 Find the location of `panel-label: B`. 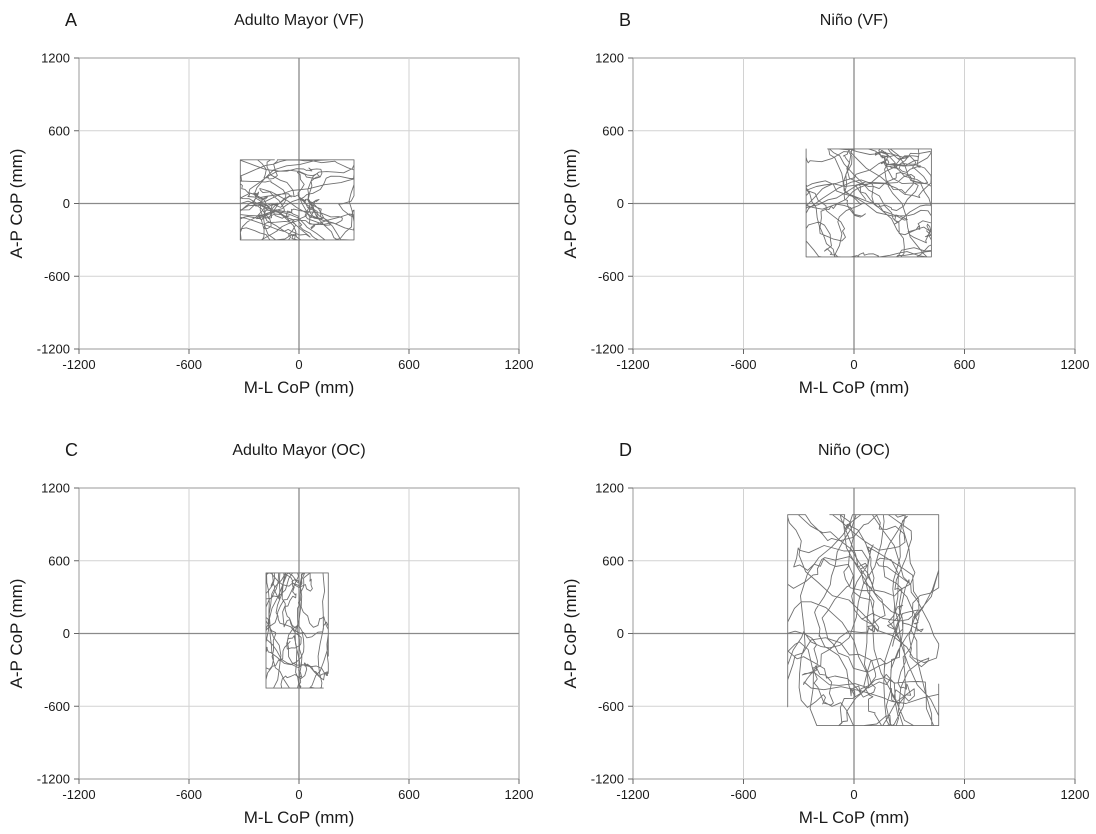

panel-label: B is located at coordinates (625, 20).